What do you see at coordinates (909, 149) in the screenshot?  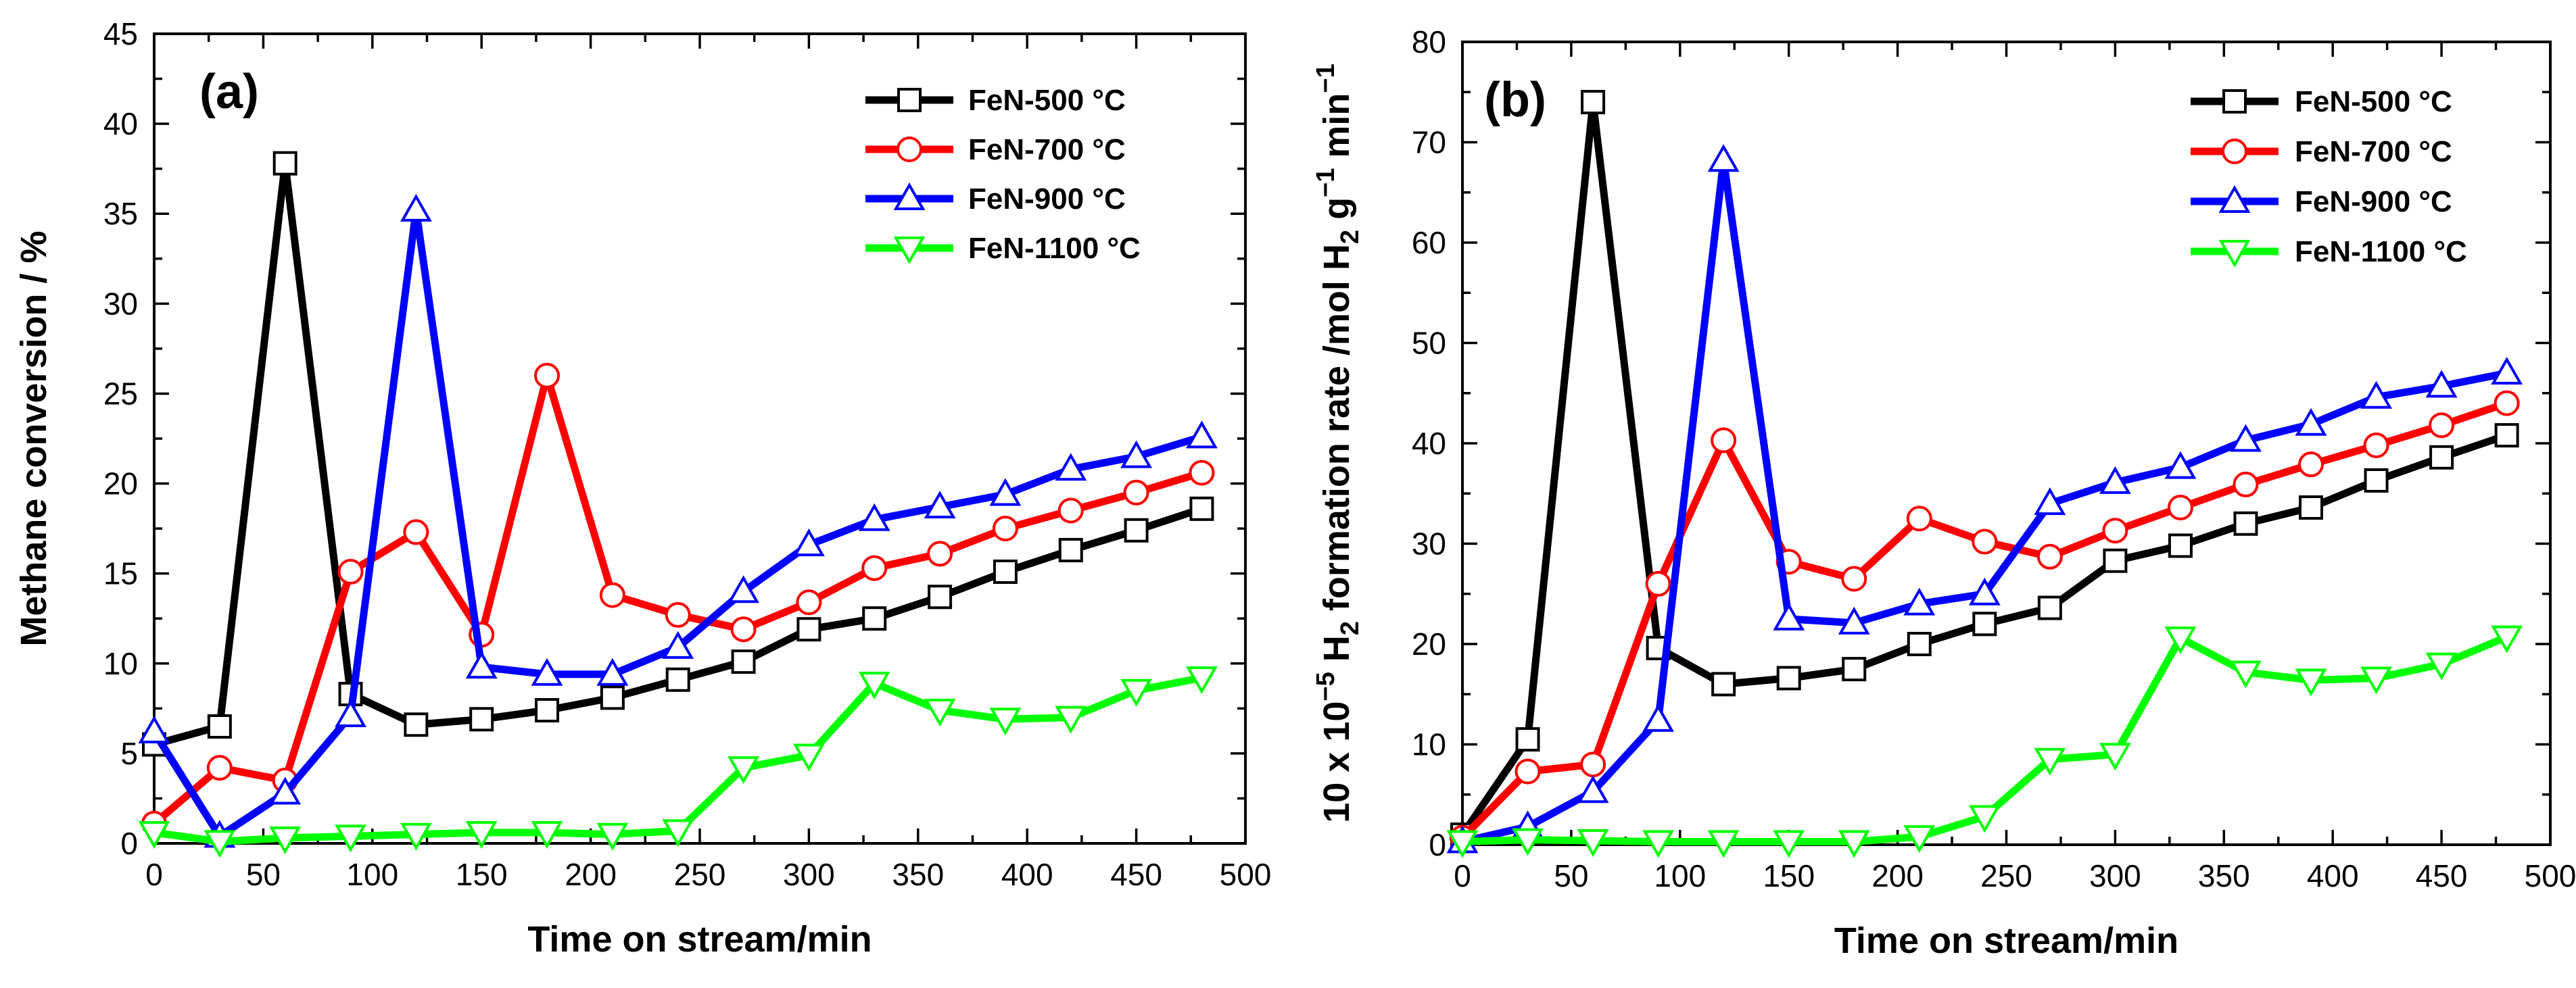 I see `legend-fen-700-marker` at bounding box center [909, 149].